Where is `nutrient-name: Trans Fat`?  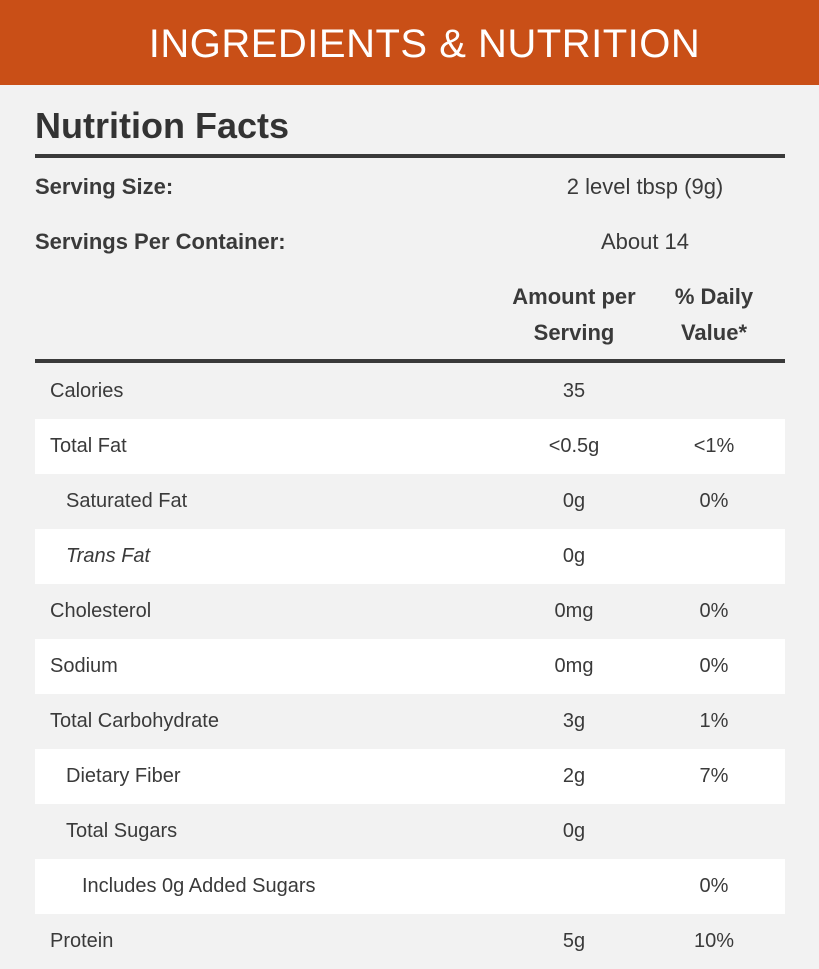 nutrient-name: Trans Fat is located at coordinates (108, 556).